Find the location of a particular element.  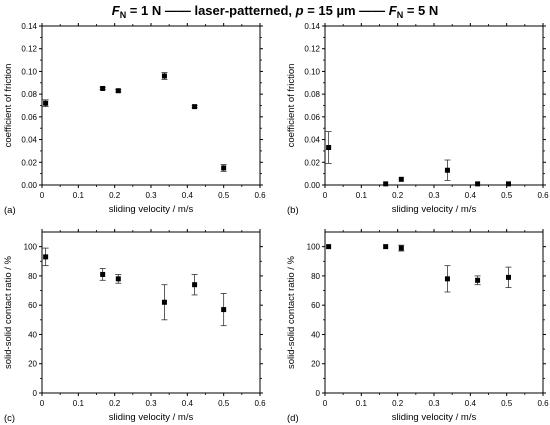

y-tick-label: 0.08 is located at coordinates (29, 94).